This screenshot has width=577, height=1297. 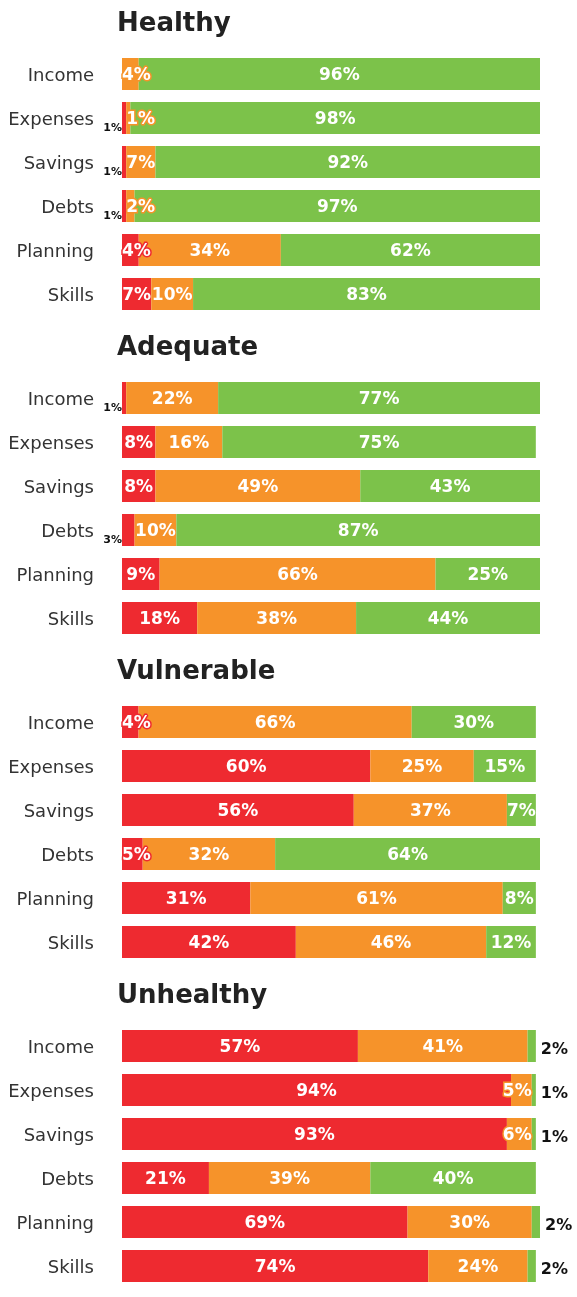 I want to click on data-label: 43%, so click(x=450, y=486).